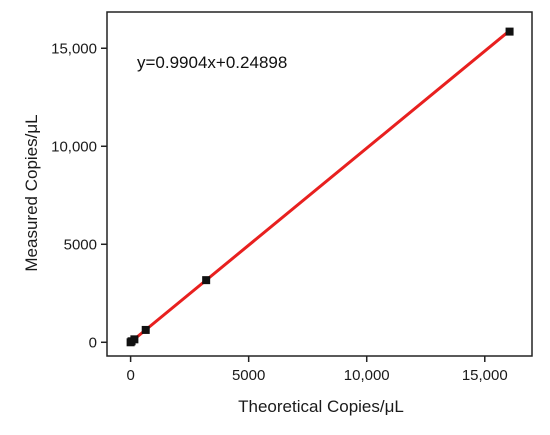  Describe the element at coordinates (130, 375) in the screenshot. I see `x-tick-label: 0` at that location.